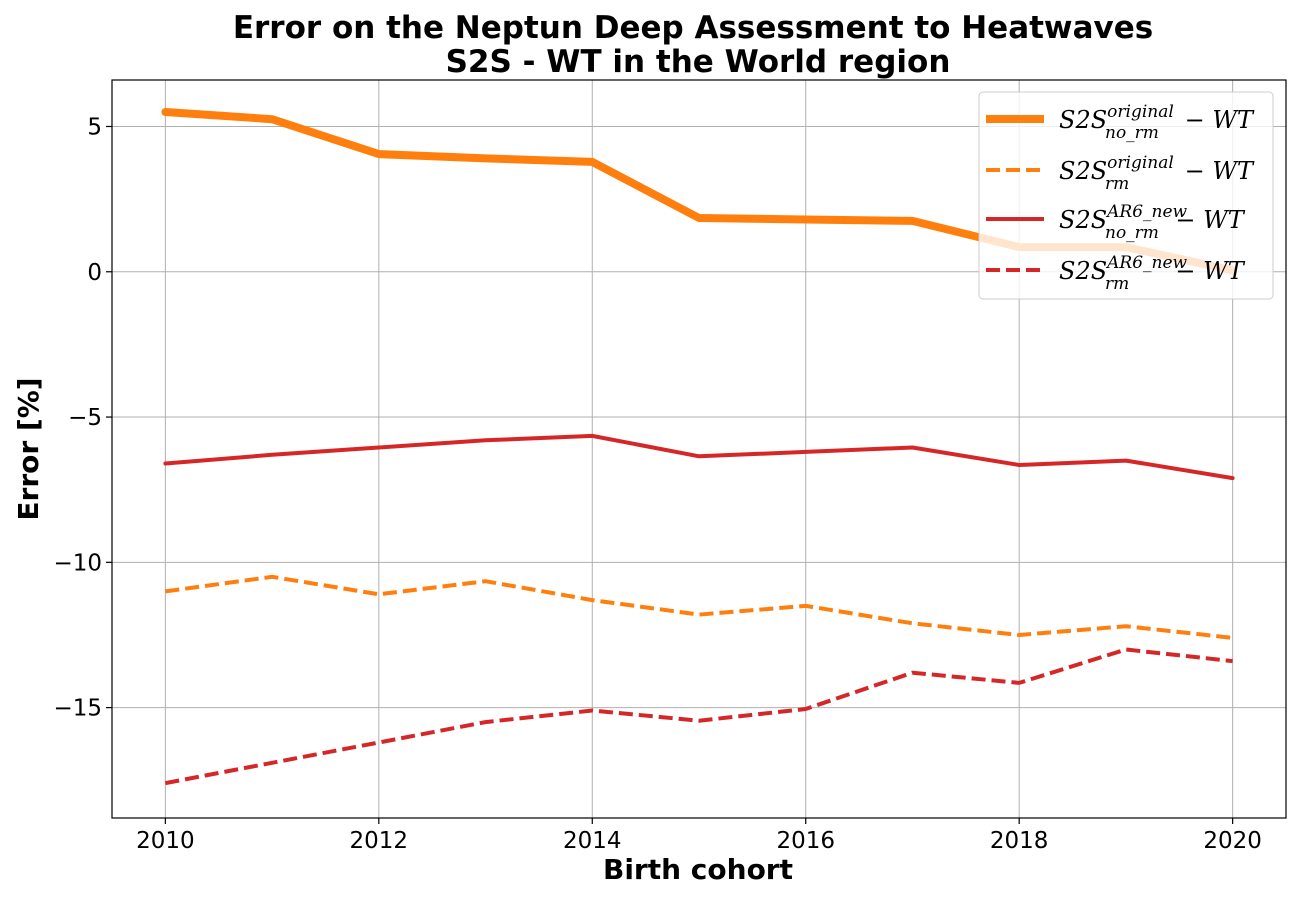 The width and height of the screenshot is (1300, 900). What do you see at coordinates (592, 841) in the screenshot?
I see `x-tick-label: 2014` at bounding box center [592, 841].